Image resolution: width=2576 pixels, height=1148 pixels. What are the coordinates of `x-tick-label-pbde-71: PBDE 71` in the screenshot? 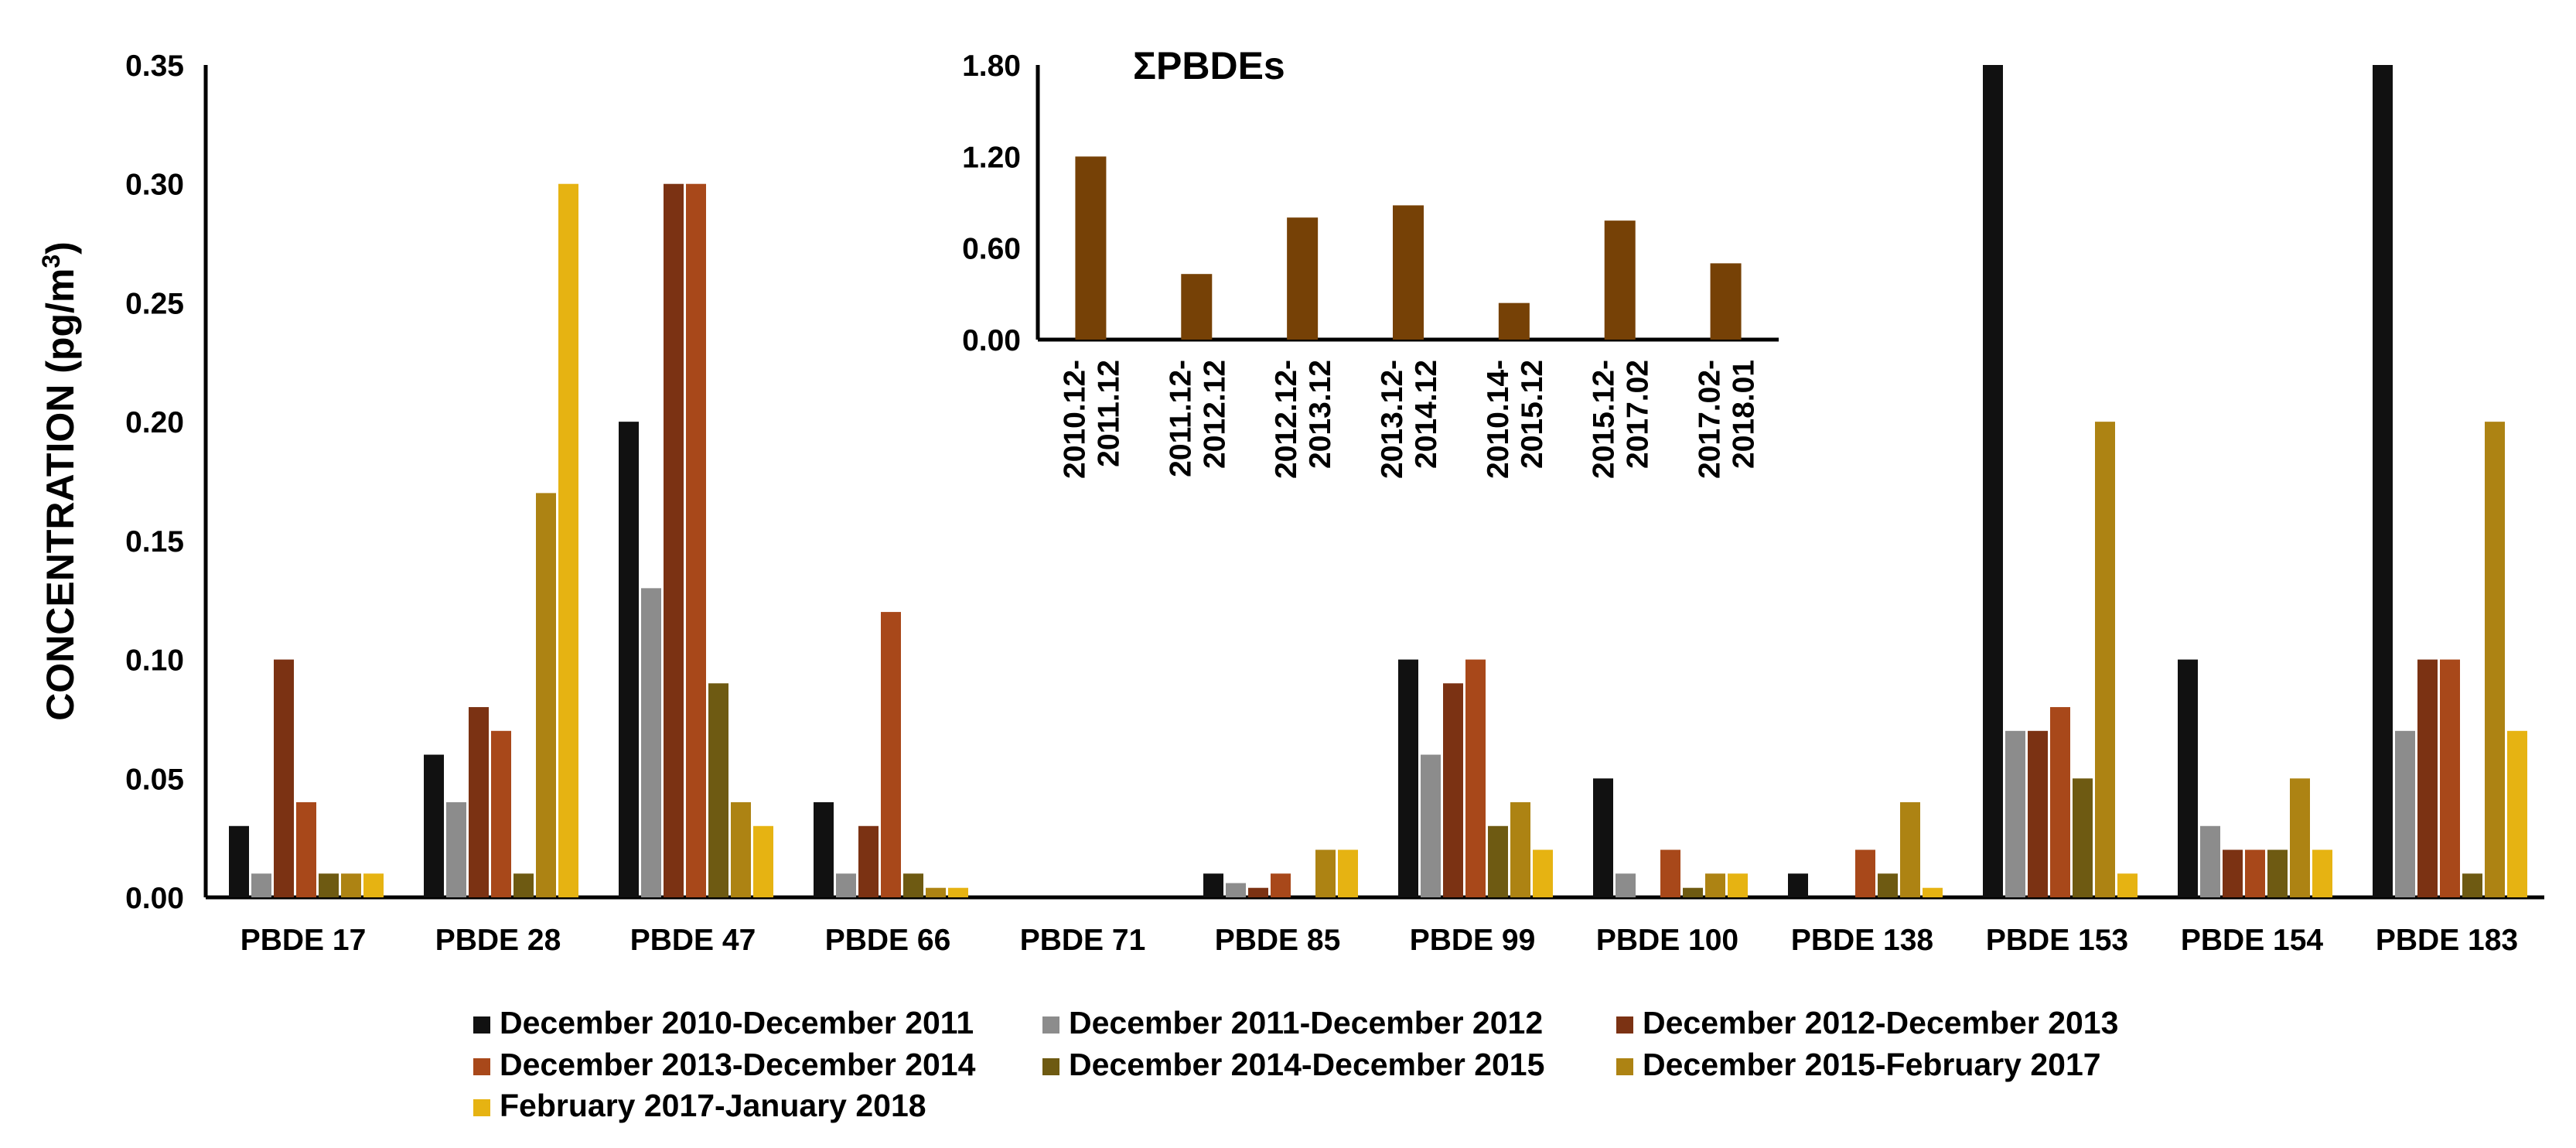 It's located at (1083, 940).